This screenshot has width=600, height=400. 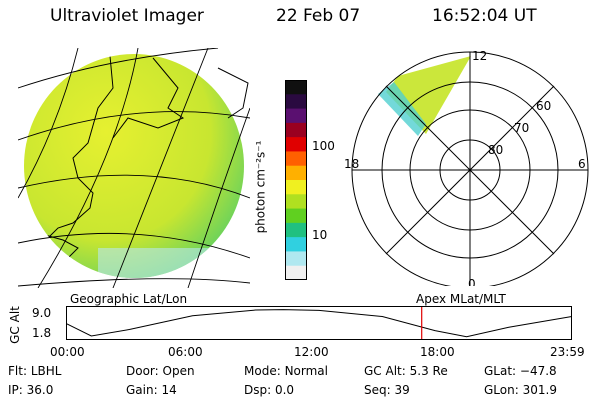 What do you see at coordinates (323, 146) in the screenshot?
I see `colorbar-tick-100: 100` at bounding box center [323, 146].